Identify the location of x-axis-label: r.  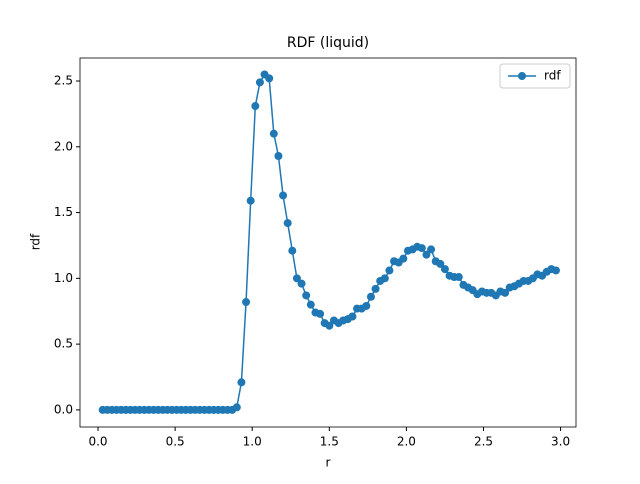
(328, 463).